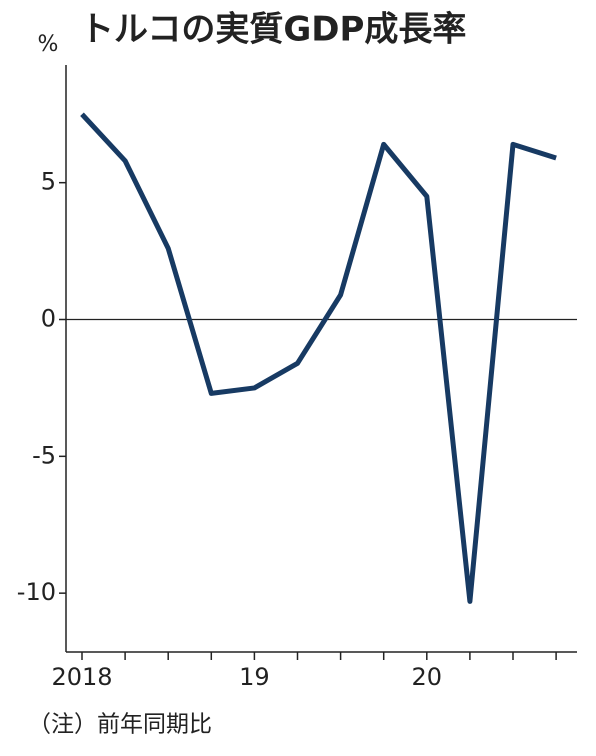 This screenshot has height=756, width=596. Describe the element at coordinates (48, 319) in the screenshot. I see `y-tick-label: 0` at that location.